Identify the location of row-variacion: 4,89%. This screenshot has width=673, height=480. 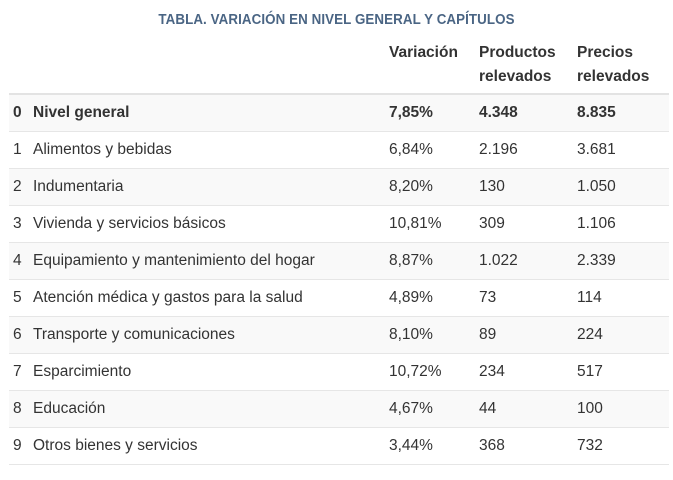
(434, 298).